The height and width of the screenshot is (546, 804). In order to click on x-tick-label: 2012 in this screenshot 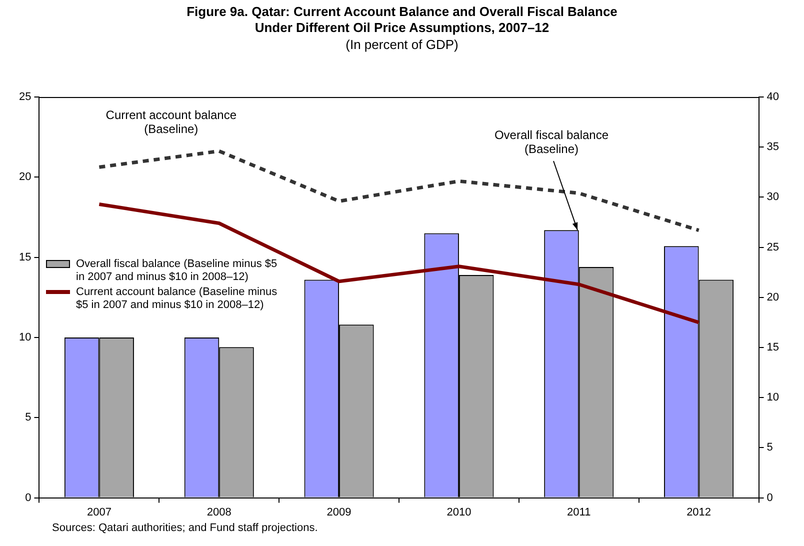, I will do `click(699, 512)`.